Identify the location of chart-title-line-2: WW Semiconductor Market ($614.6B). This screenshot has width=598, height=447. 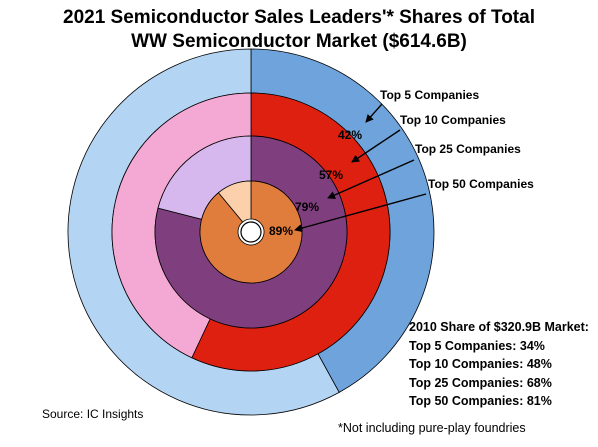
(299, 41).